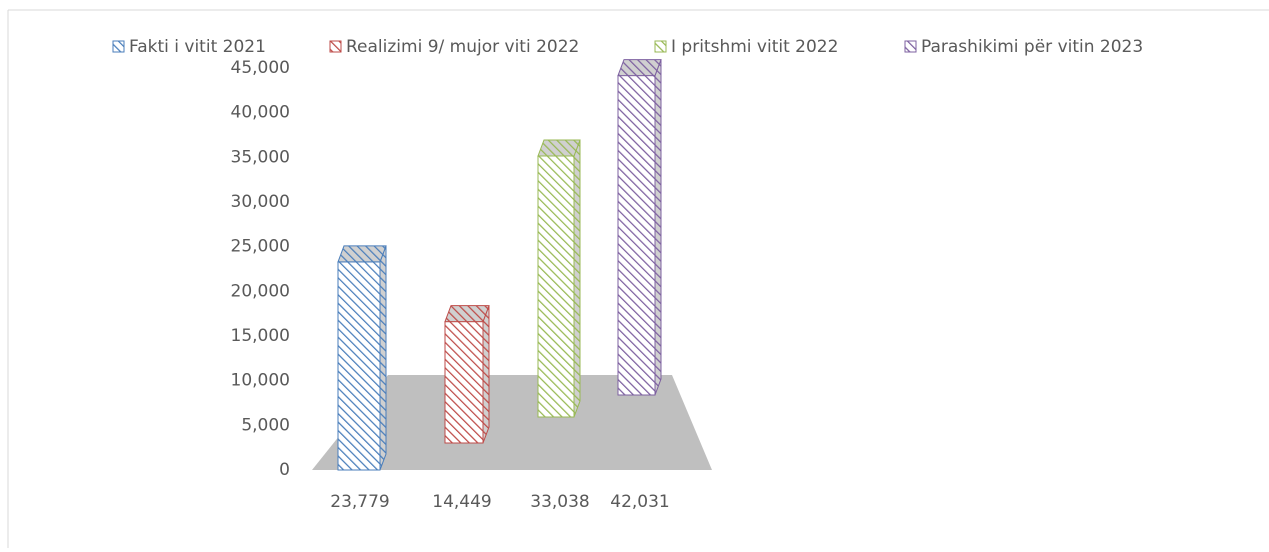  What do you see at coordinates (754, 47) in the screenshot?
I see `legend-label: I pritshmi vitit 2022` at bounding box center [754, 47].